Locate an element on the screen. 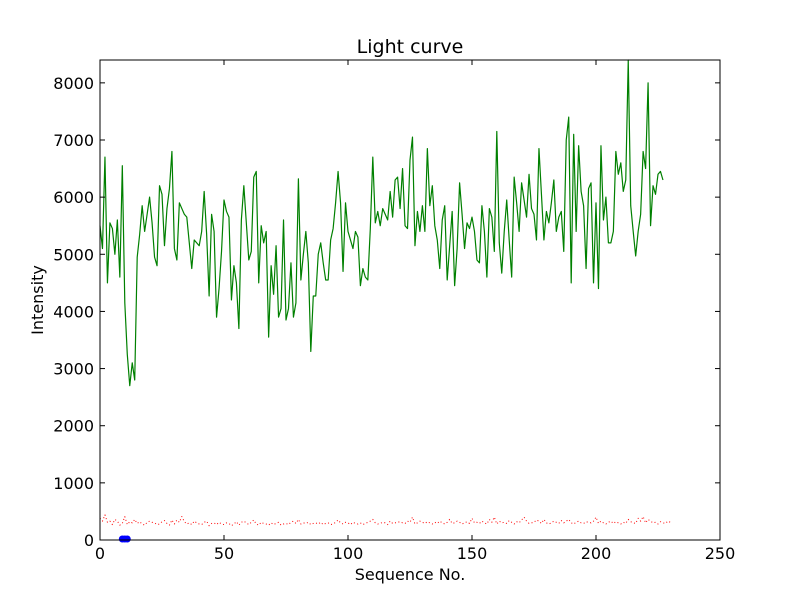 This screenshot has height=600, width=800. x-tick-label: 50 is located at coordinates (224, 553).